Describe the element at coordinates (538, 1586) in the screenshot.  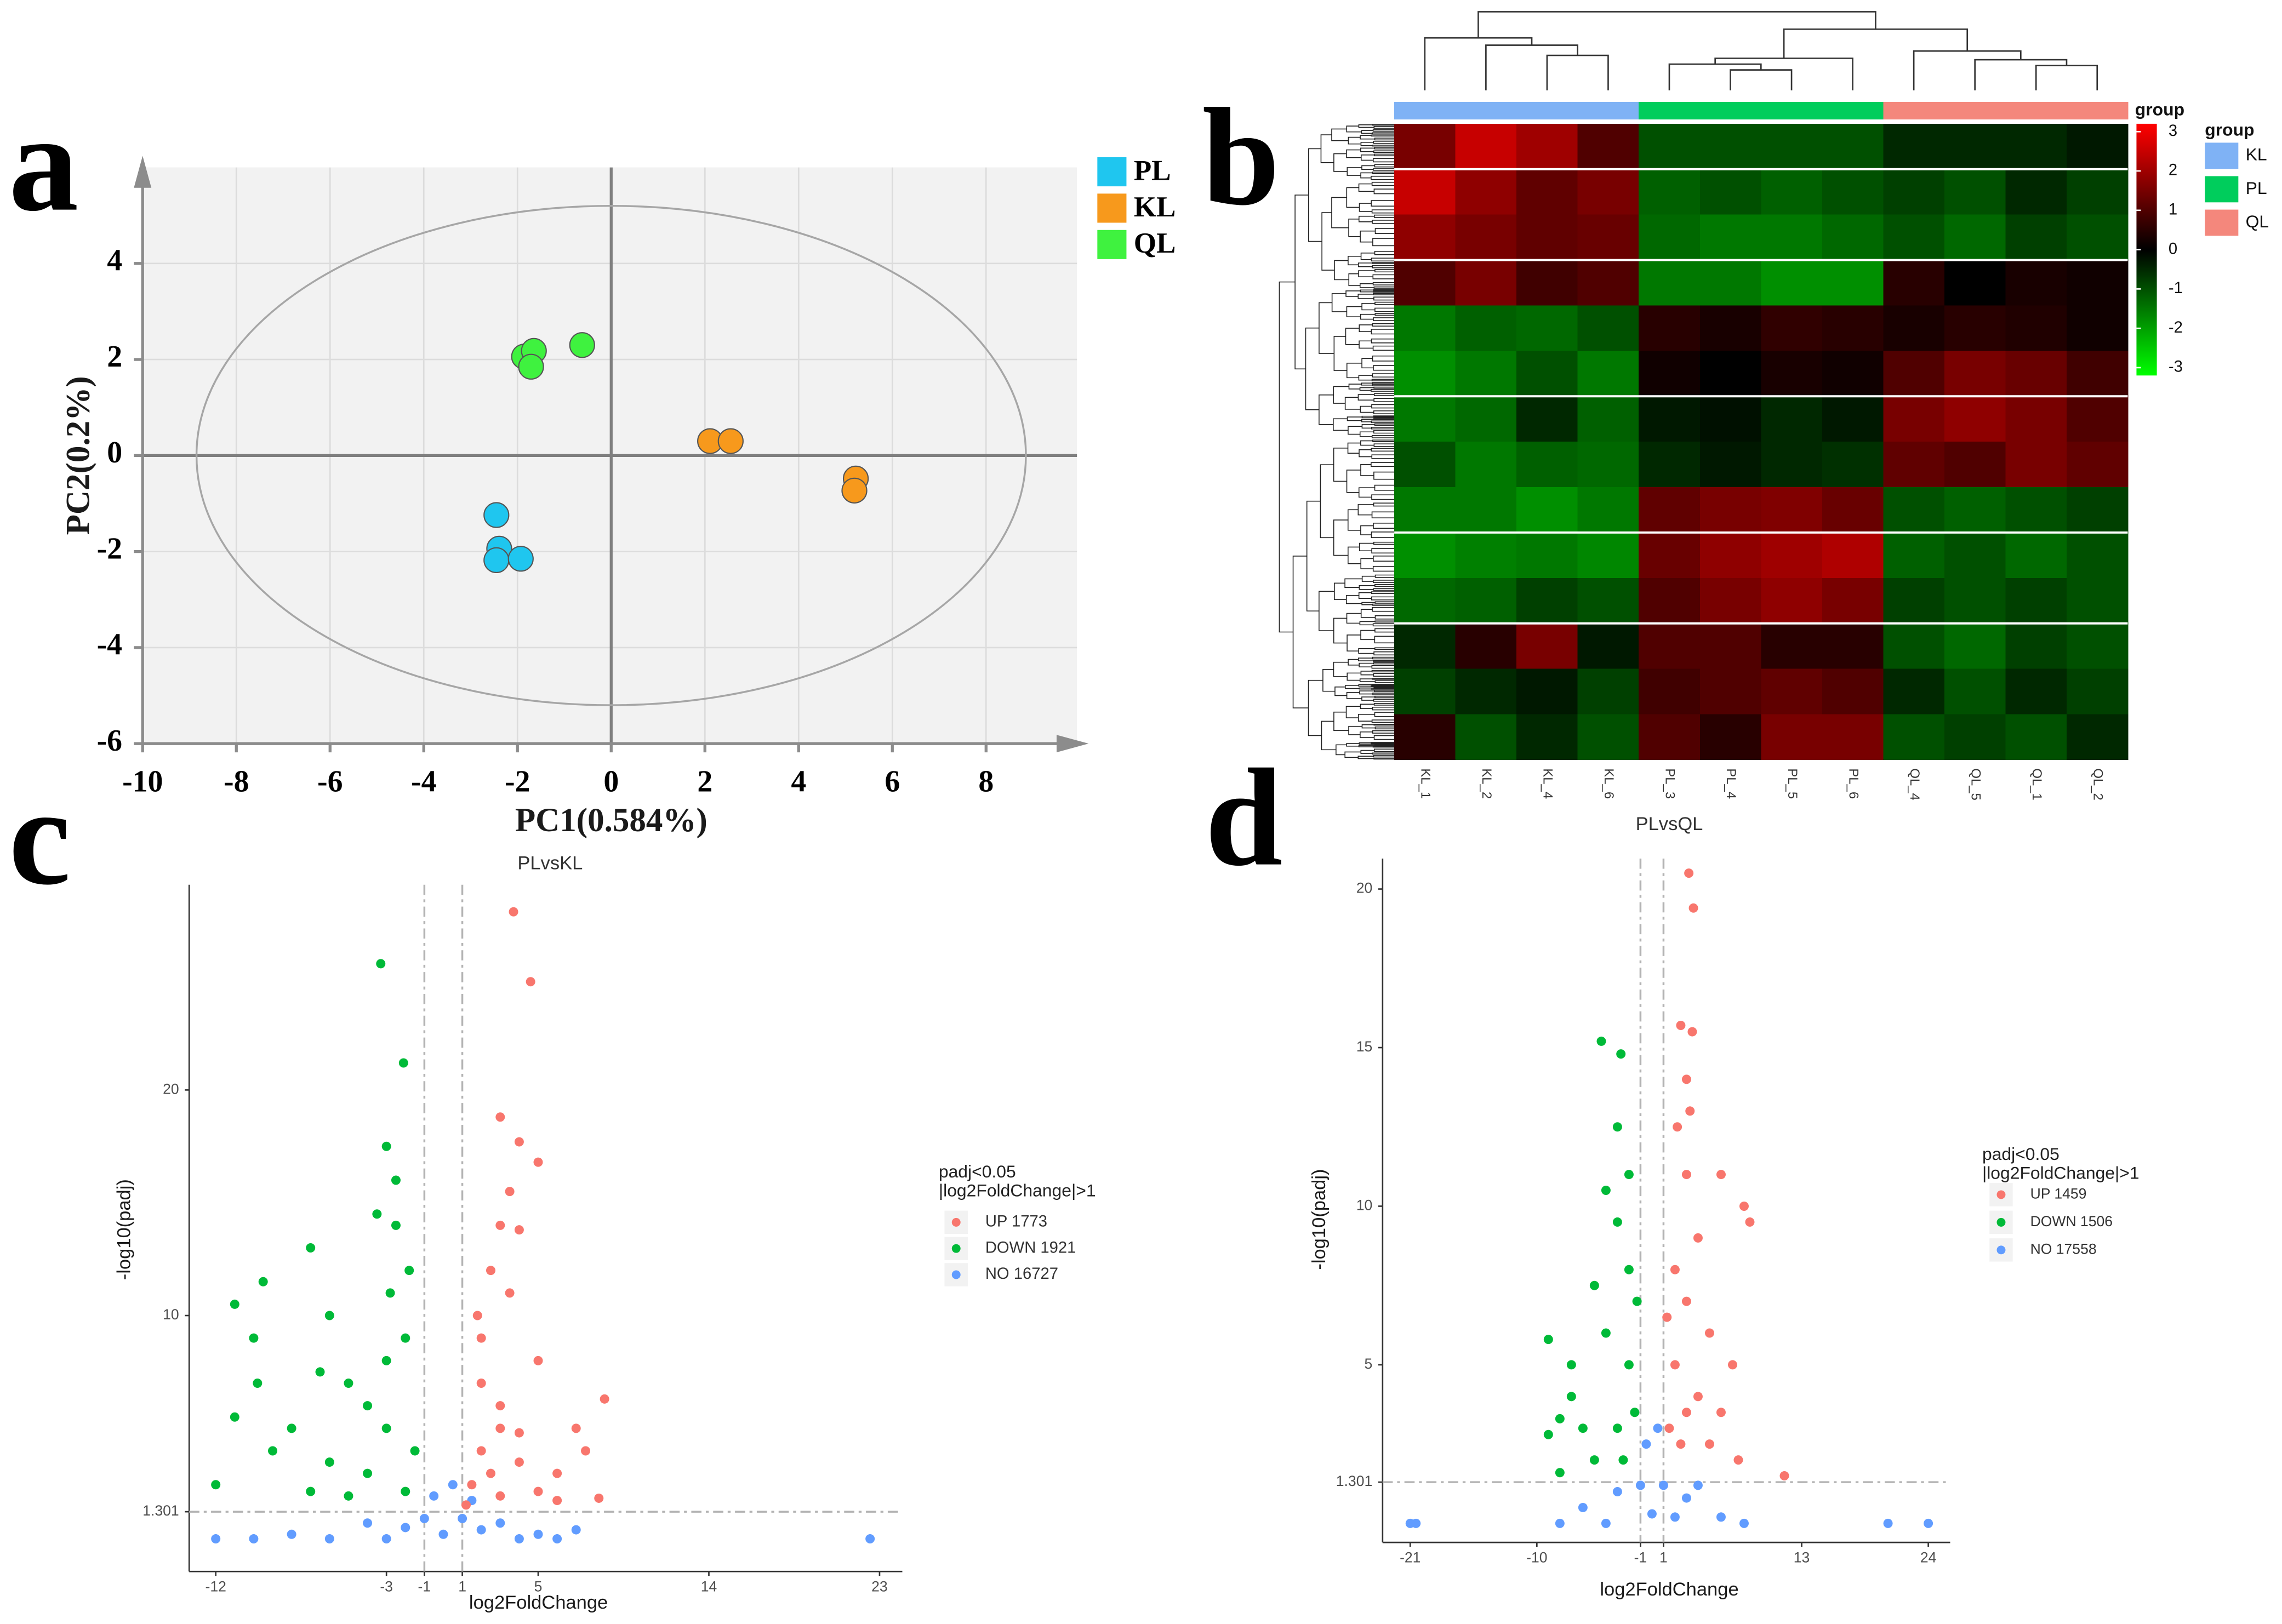
I see `x-tick-label: 5` at that location.